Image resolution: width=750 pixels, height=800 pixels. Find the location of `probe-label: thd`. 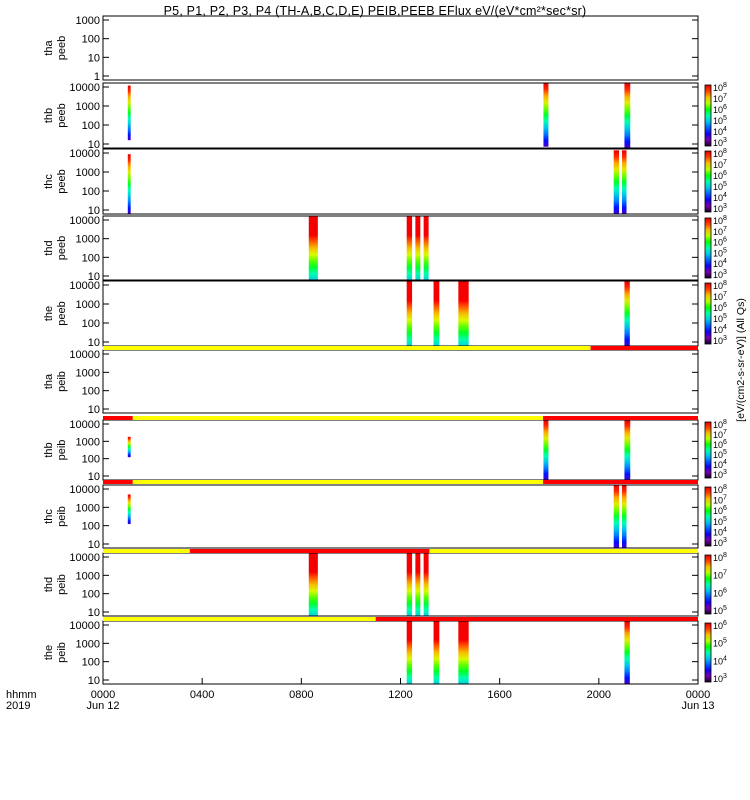

probe-label: thd is located at coordinates (49, 247).